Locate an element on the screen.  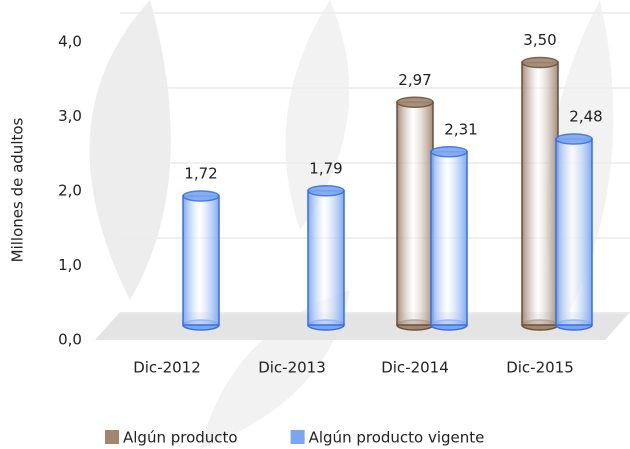
y-tick-label: 3,0 is located at coordinates (70, 116).